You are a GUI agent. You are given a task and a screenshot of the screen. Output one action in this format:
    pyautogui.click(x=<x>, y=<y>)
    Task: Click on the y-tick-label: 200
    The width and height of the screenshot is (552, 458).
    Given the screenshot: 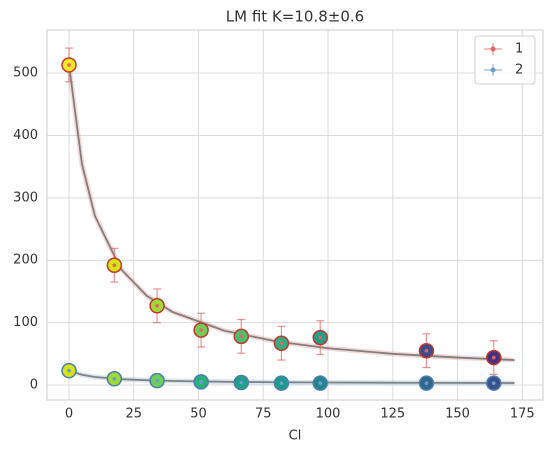 What is the action you would take?
    pyautogui.click(x=25, y=260)
    